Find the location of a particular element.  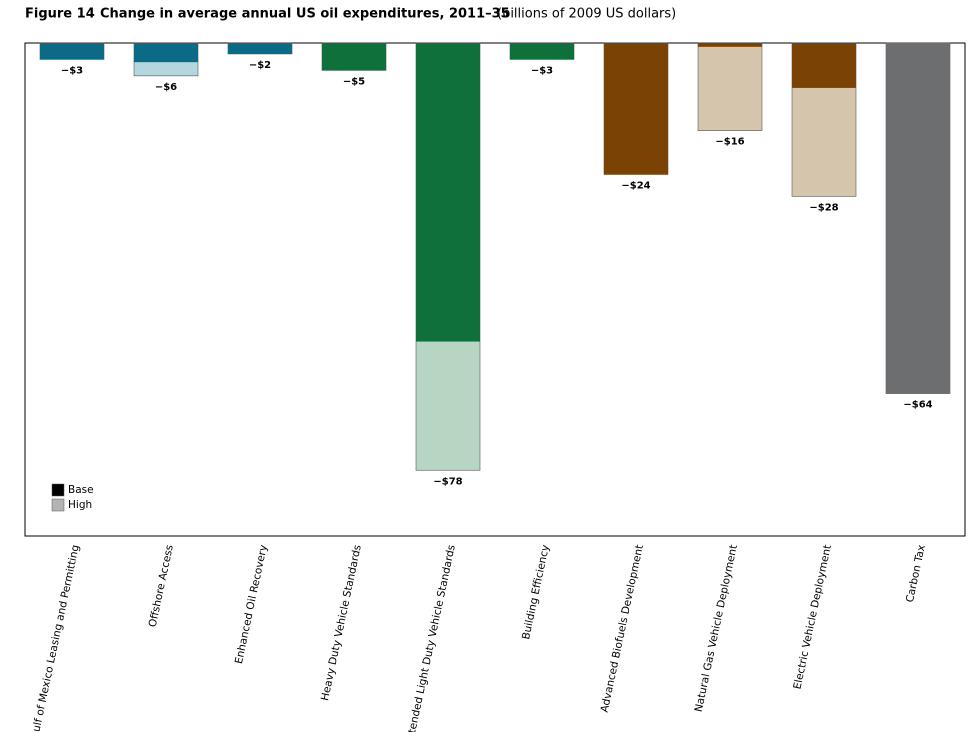

legend-label: Base is located at coordinates (81, 490).